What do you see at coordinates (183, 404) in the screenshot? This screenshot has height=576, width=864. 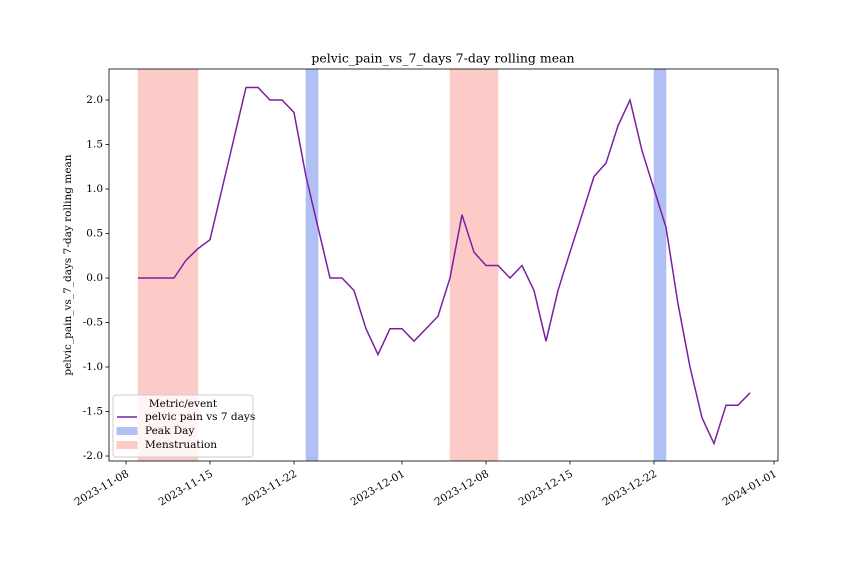 I see `legend-title: Metric/event` at bounding box center [183, 404].